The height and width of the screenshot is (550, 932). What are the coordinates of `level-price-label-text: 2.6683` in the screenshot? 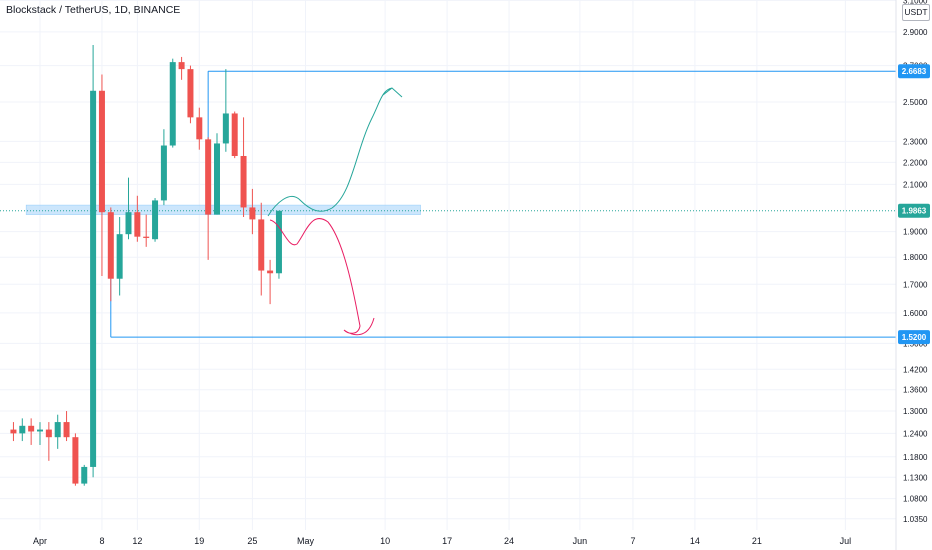 It's located at (914, 71).